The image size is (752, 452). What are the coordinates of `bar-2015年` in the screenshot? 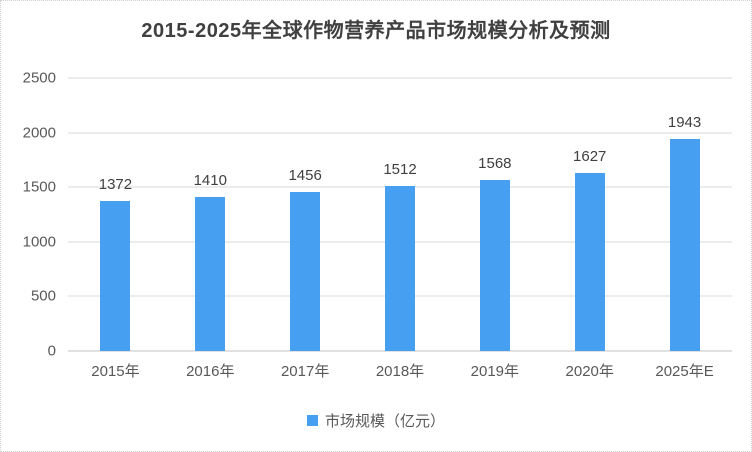 It's located at (115, 276).